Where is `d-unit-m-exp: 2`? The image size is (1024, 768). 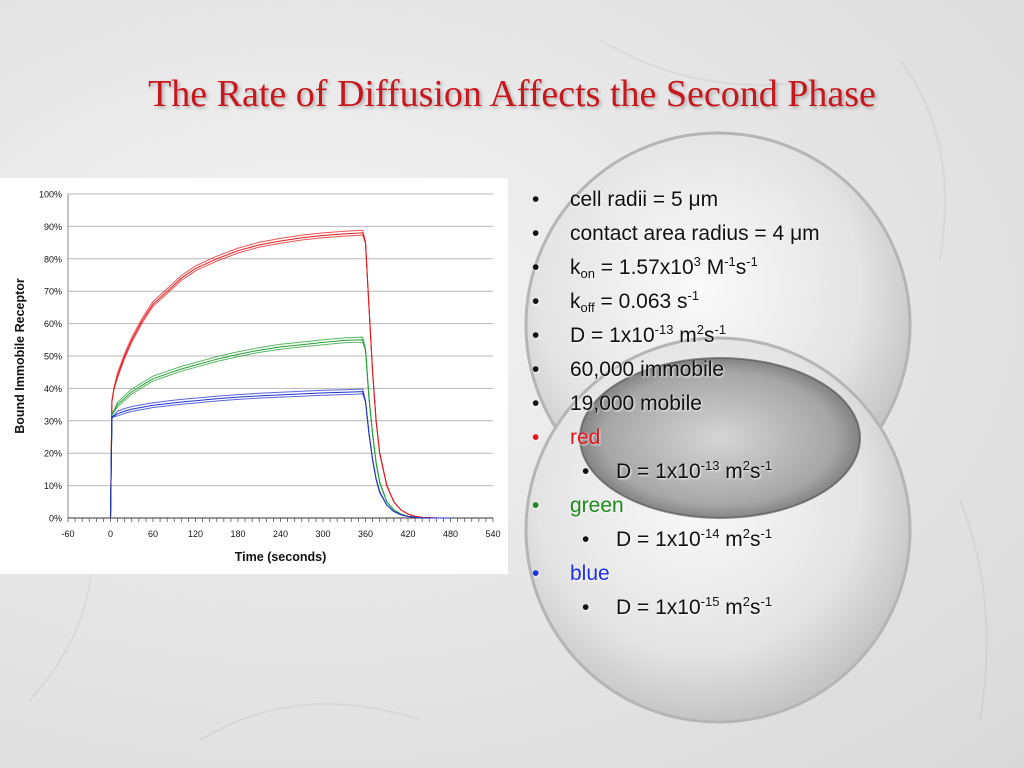
d-unit-m-exp: 2 is located at coordinates (700, 329).